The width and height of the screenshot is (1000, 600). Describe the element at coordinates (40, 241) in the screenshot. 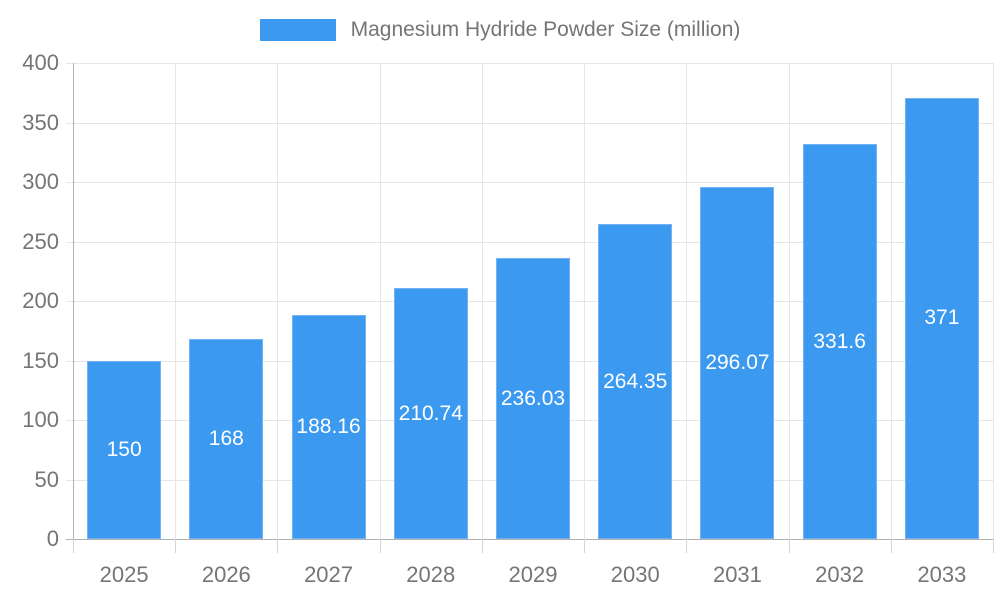

I see `y-axis-tick-label: 250` at that location.